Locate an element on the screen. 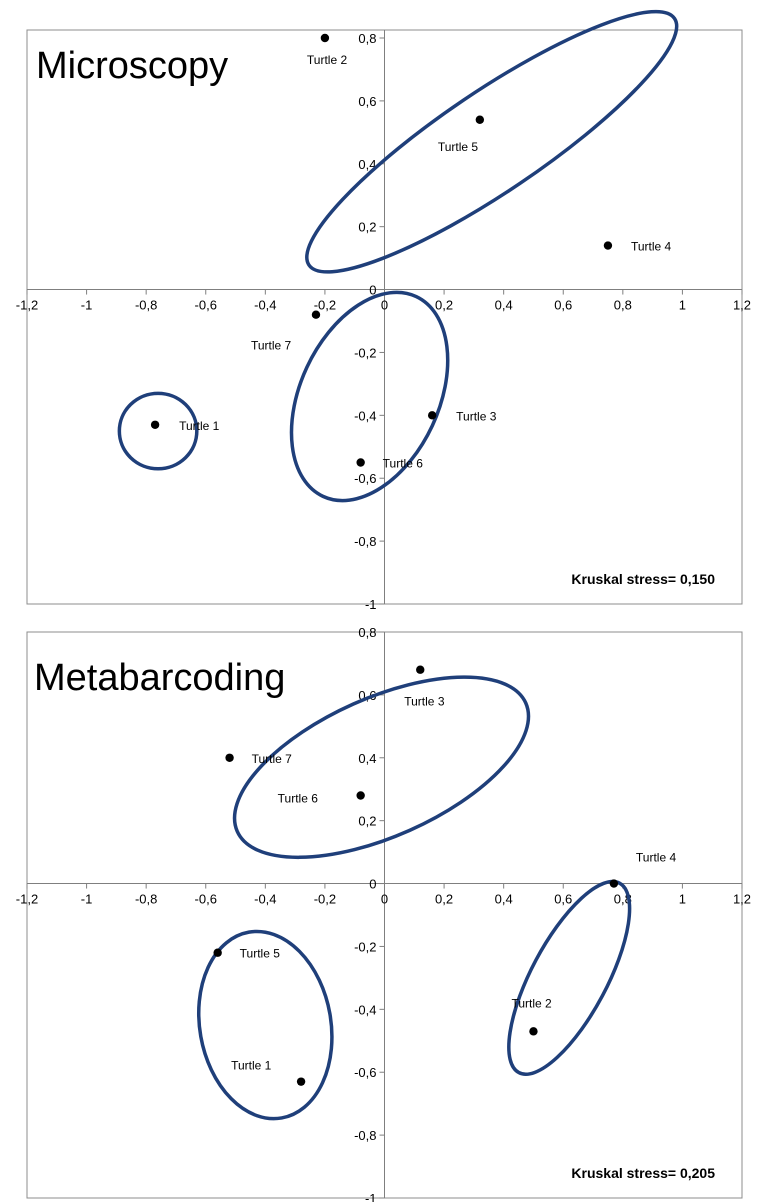 The image size is (757, 1202). y-tick-label: 0,6 is located at coordinates (367, 101).